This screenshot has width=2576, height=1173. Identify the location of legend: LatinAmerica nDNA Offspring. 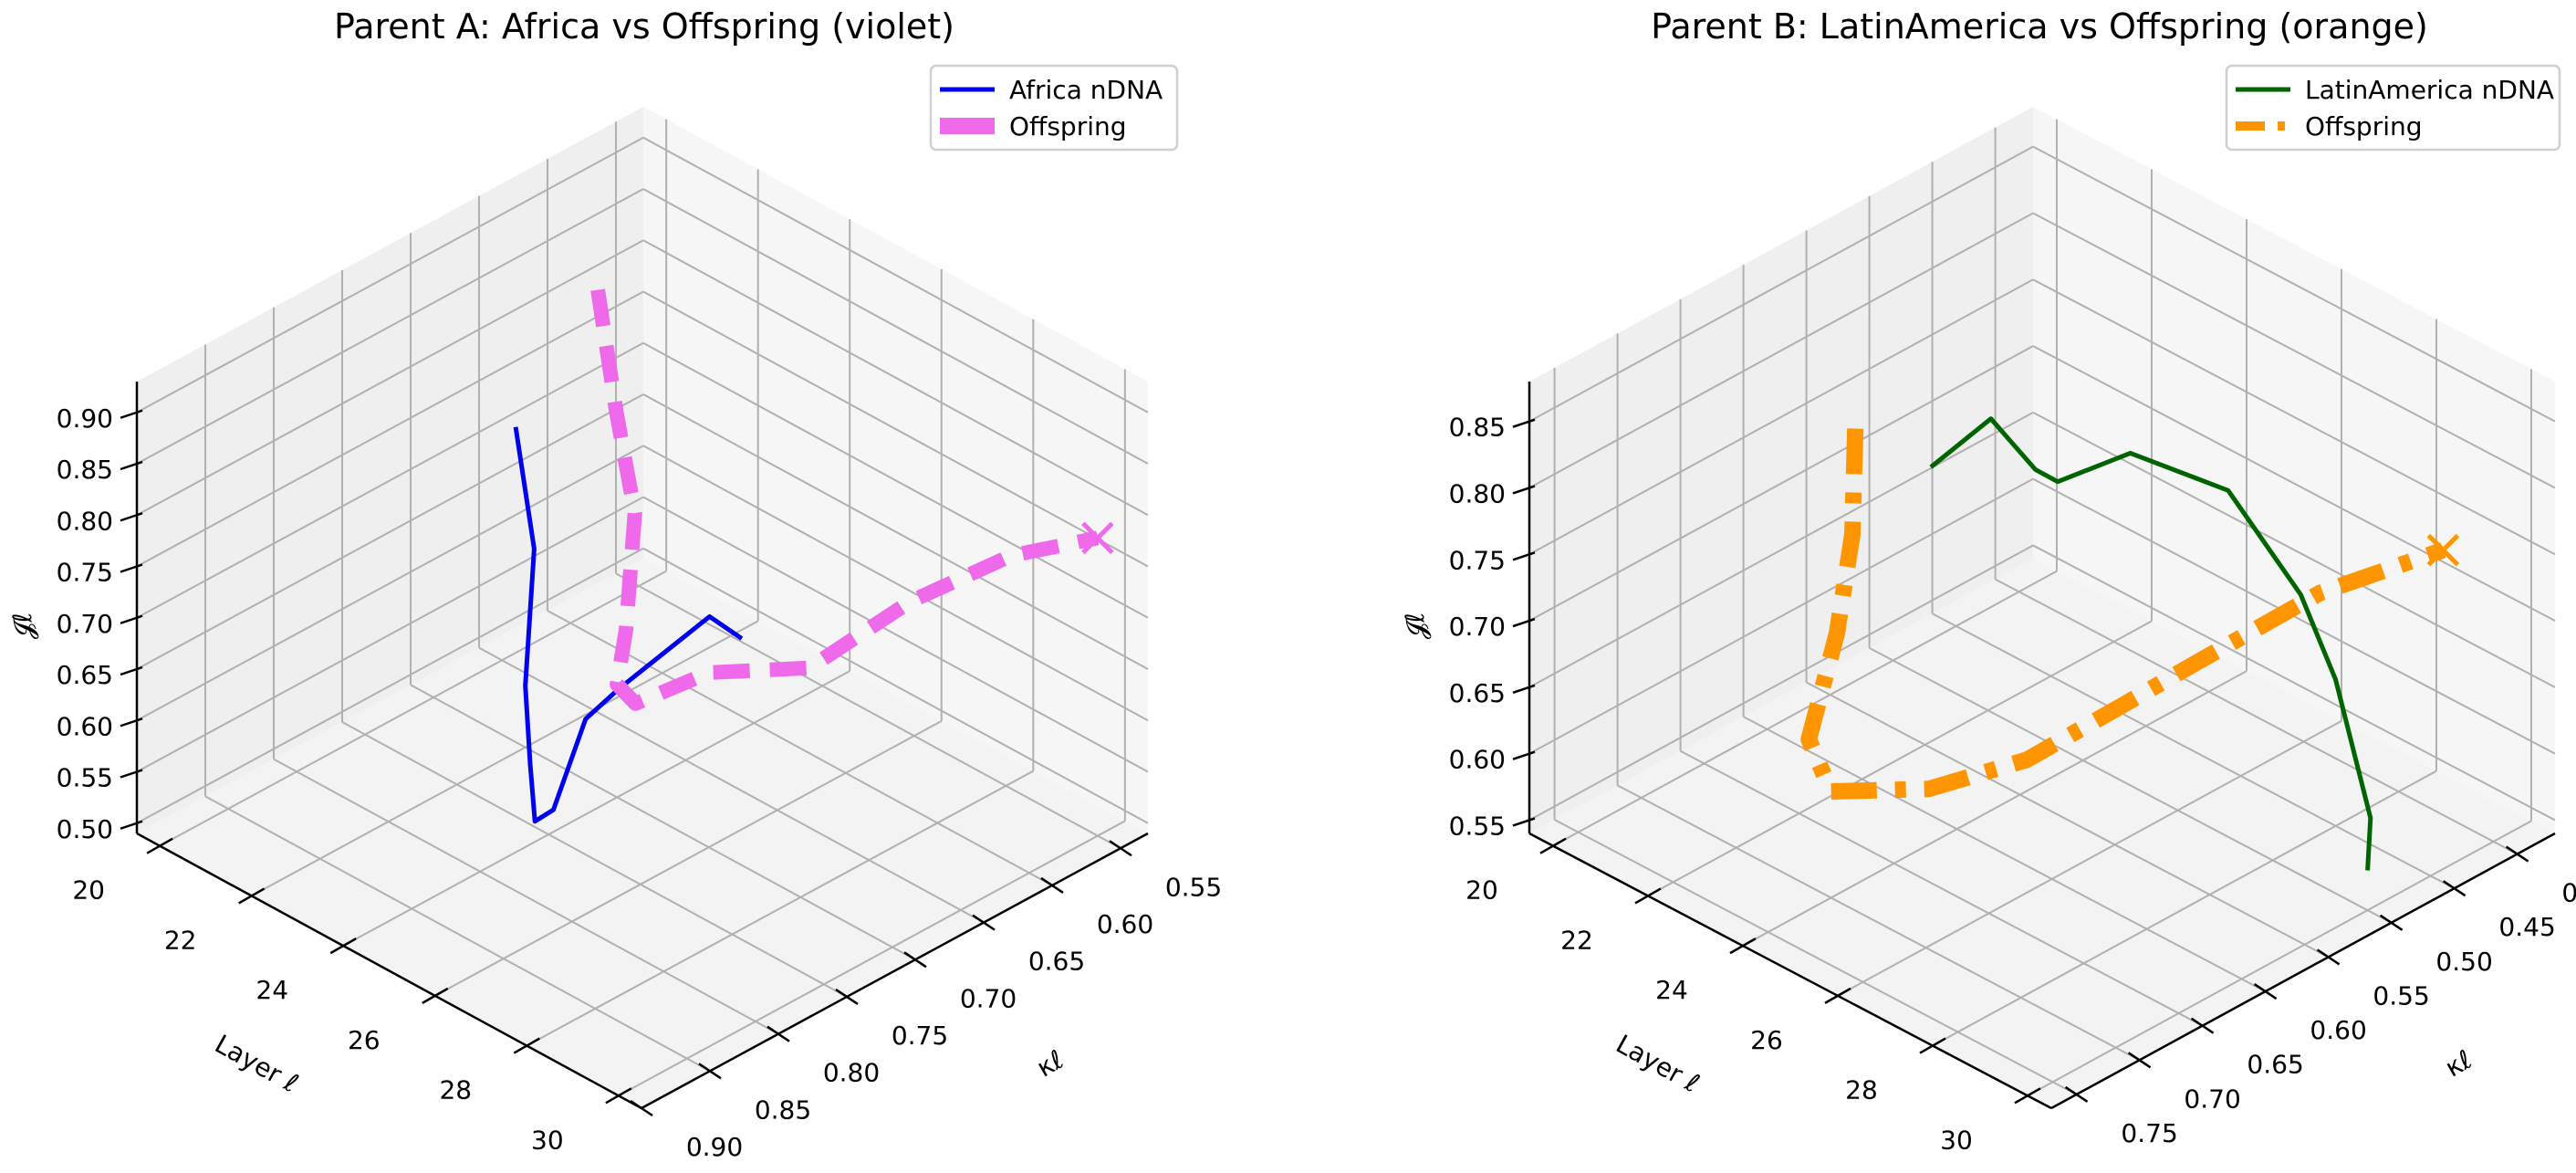
(2393, 108).